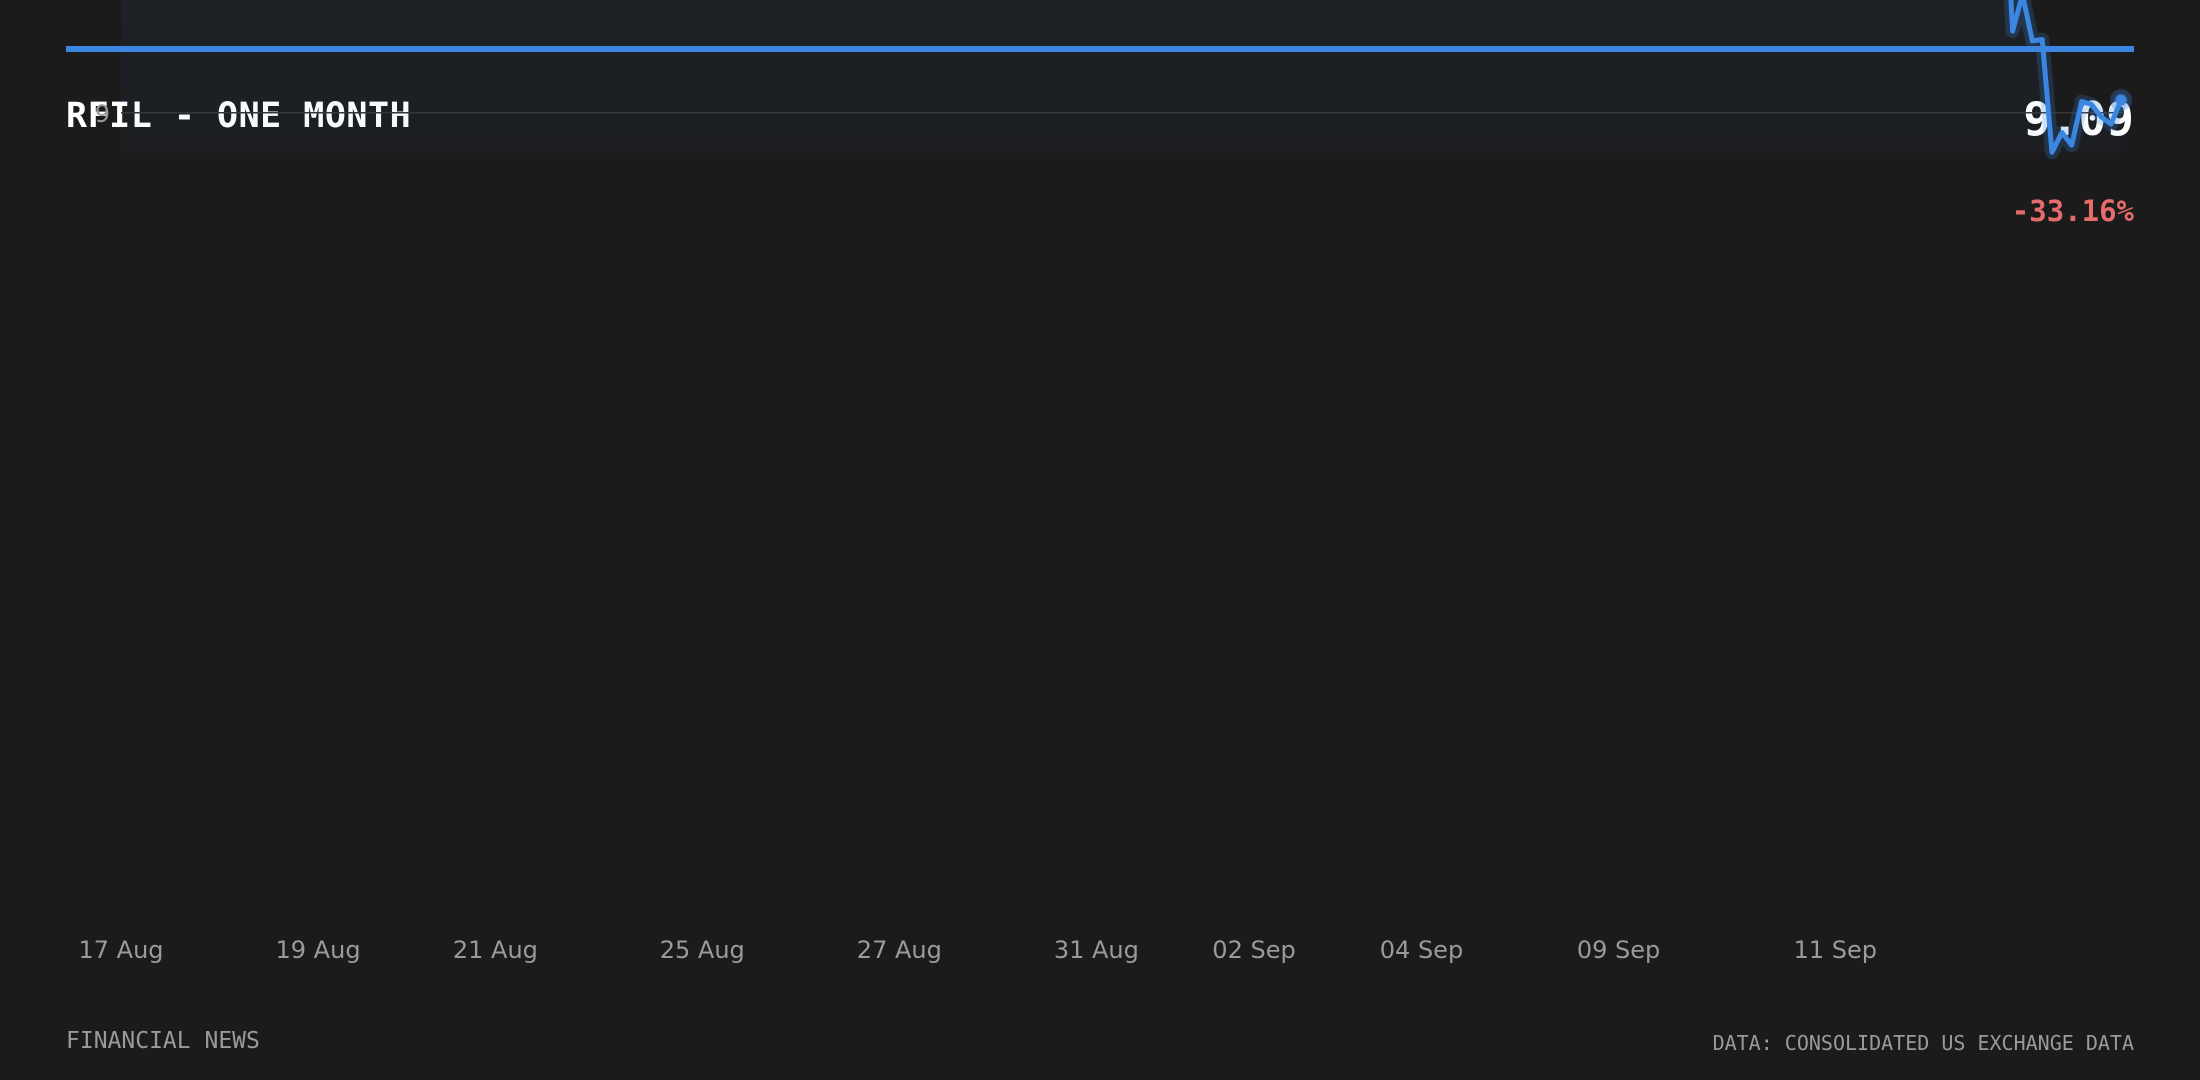 Image resolution: width=2200 pixels, height=1080 pixels. I want to click on x-tick-label: 21 Aug, so click(495, 950).